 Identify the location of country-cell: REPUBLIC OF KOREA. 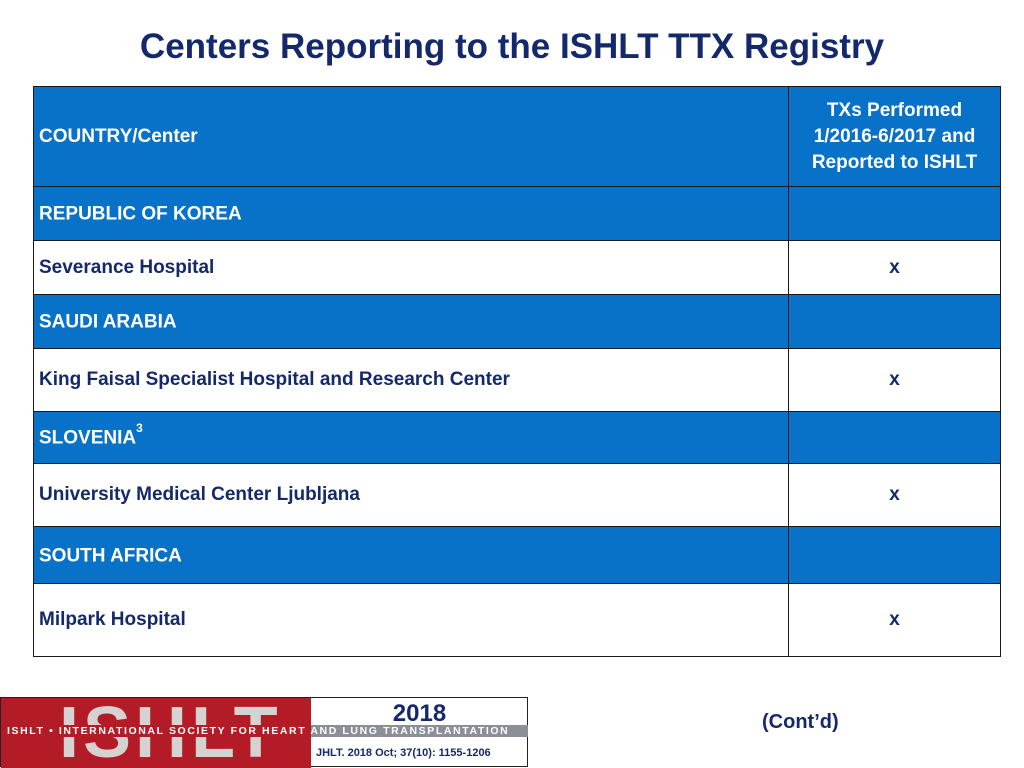
(411, 213).